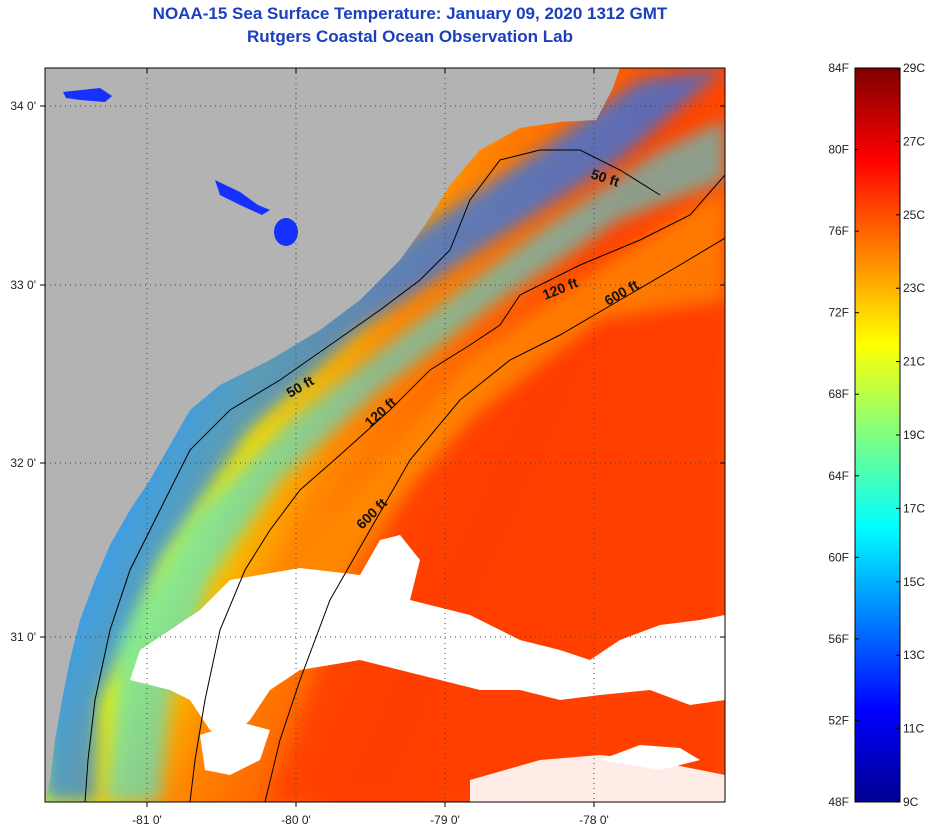 The width and height of the screenshot is (928, 832). I want to click on colorbar-f-label: 56F, so click(838, 639).